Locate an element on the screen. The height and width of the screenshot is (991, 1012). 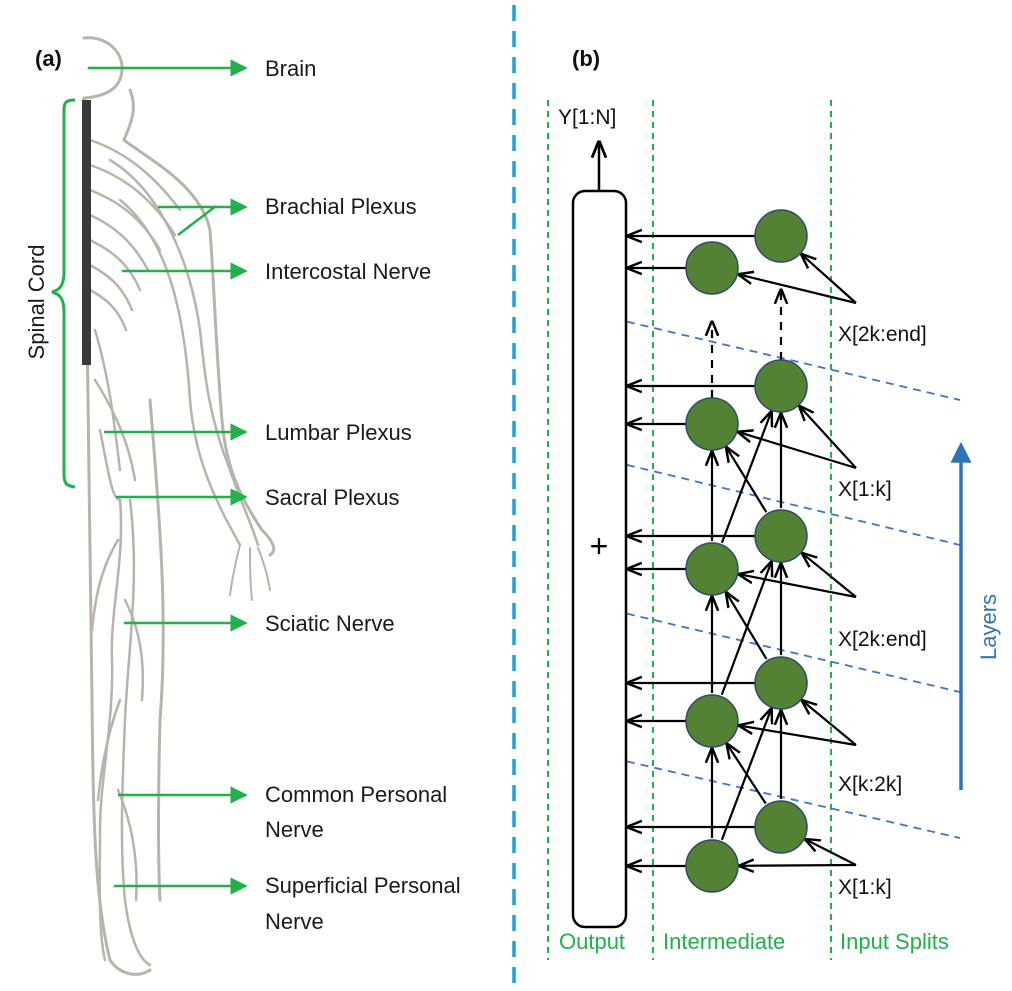
lumbar-nerves is located at coordinates (115, 415).